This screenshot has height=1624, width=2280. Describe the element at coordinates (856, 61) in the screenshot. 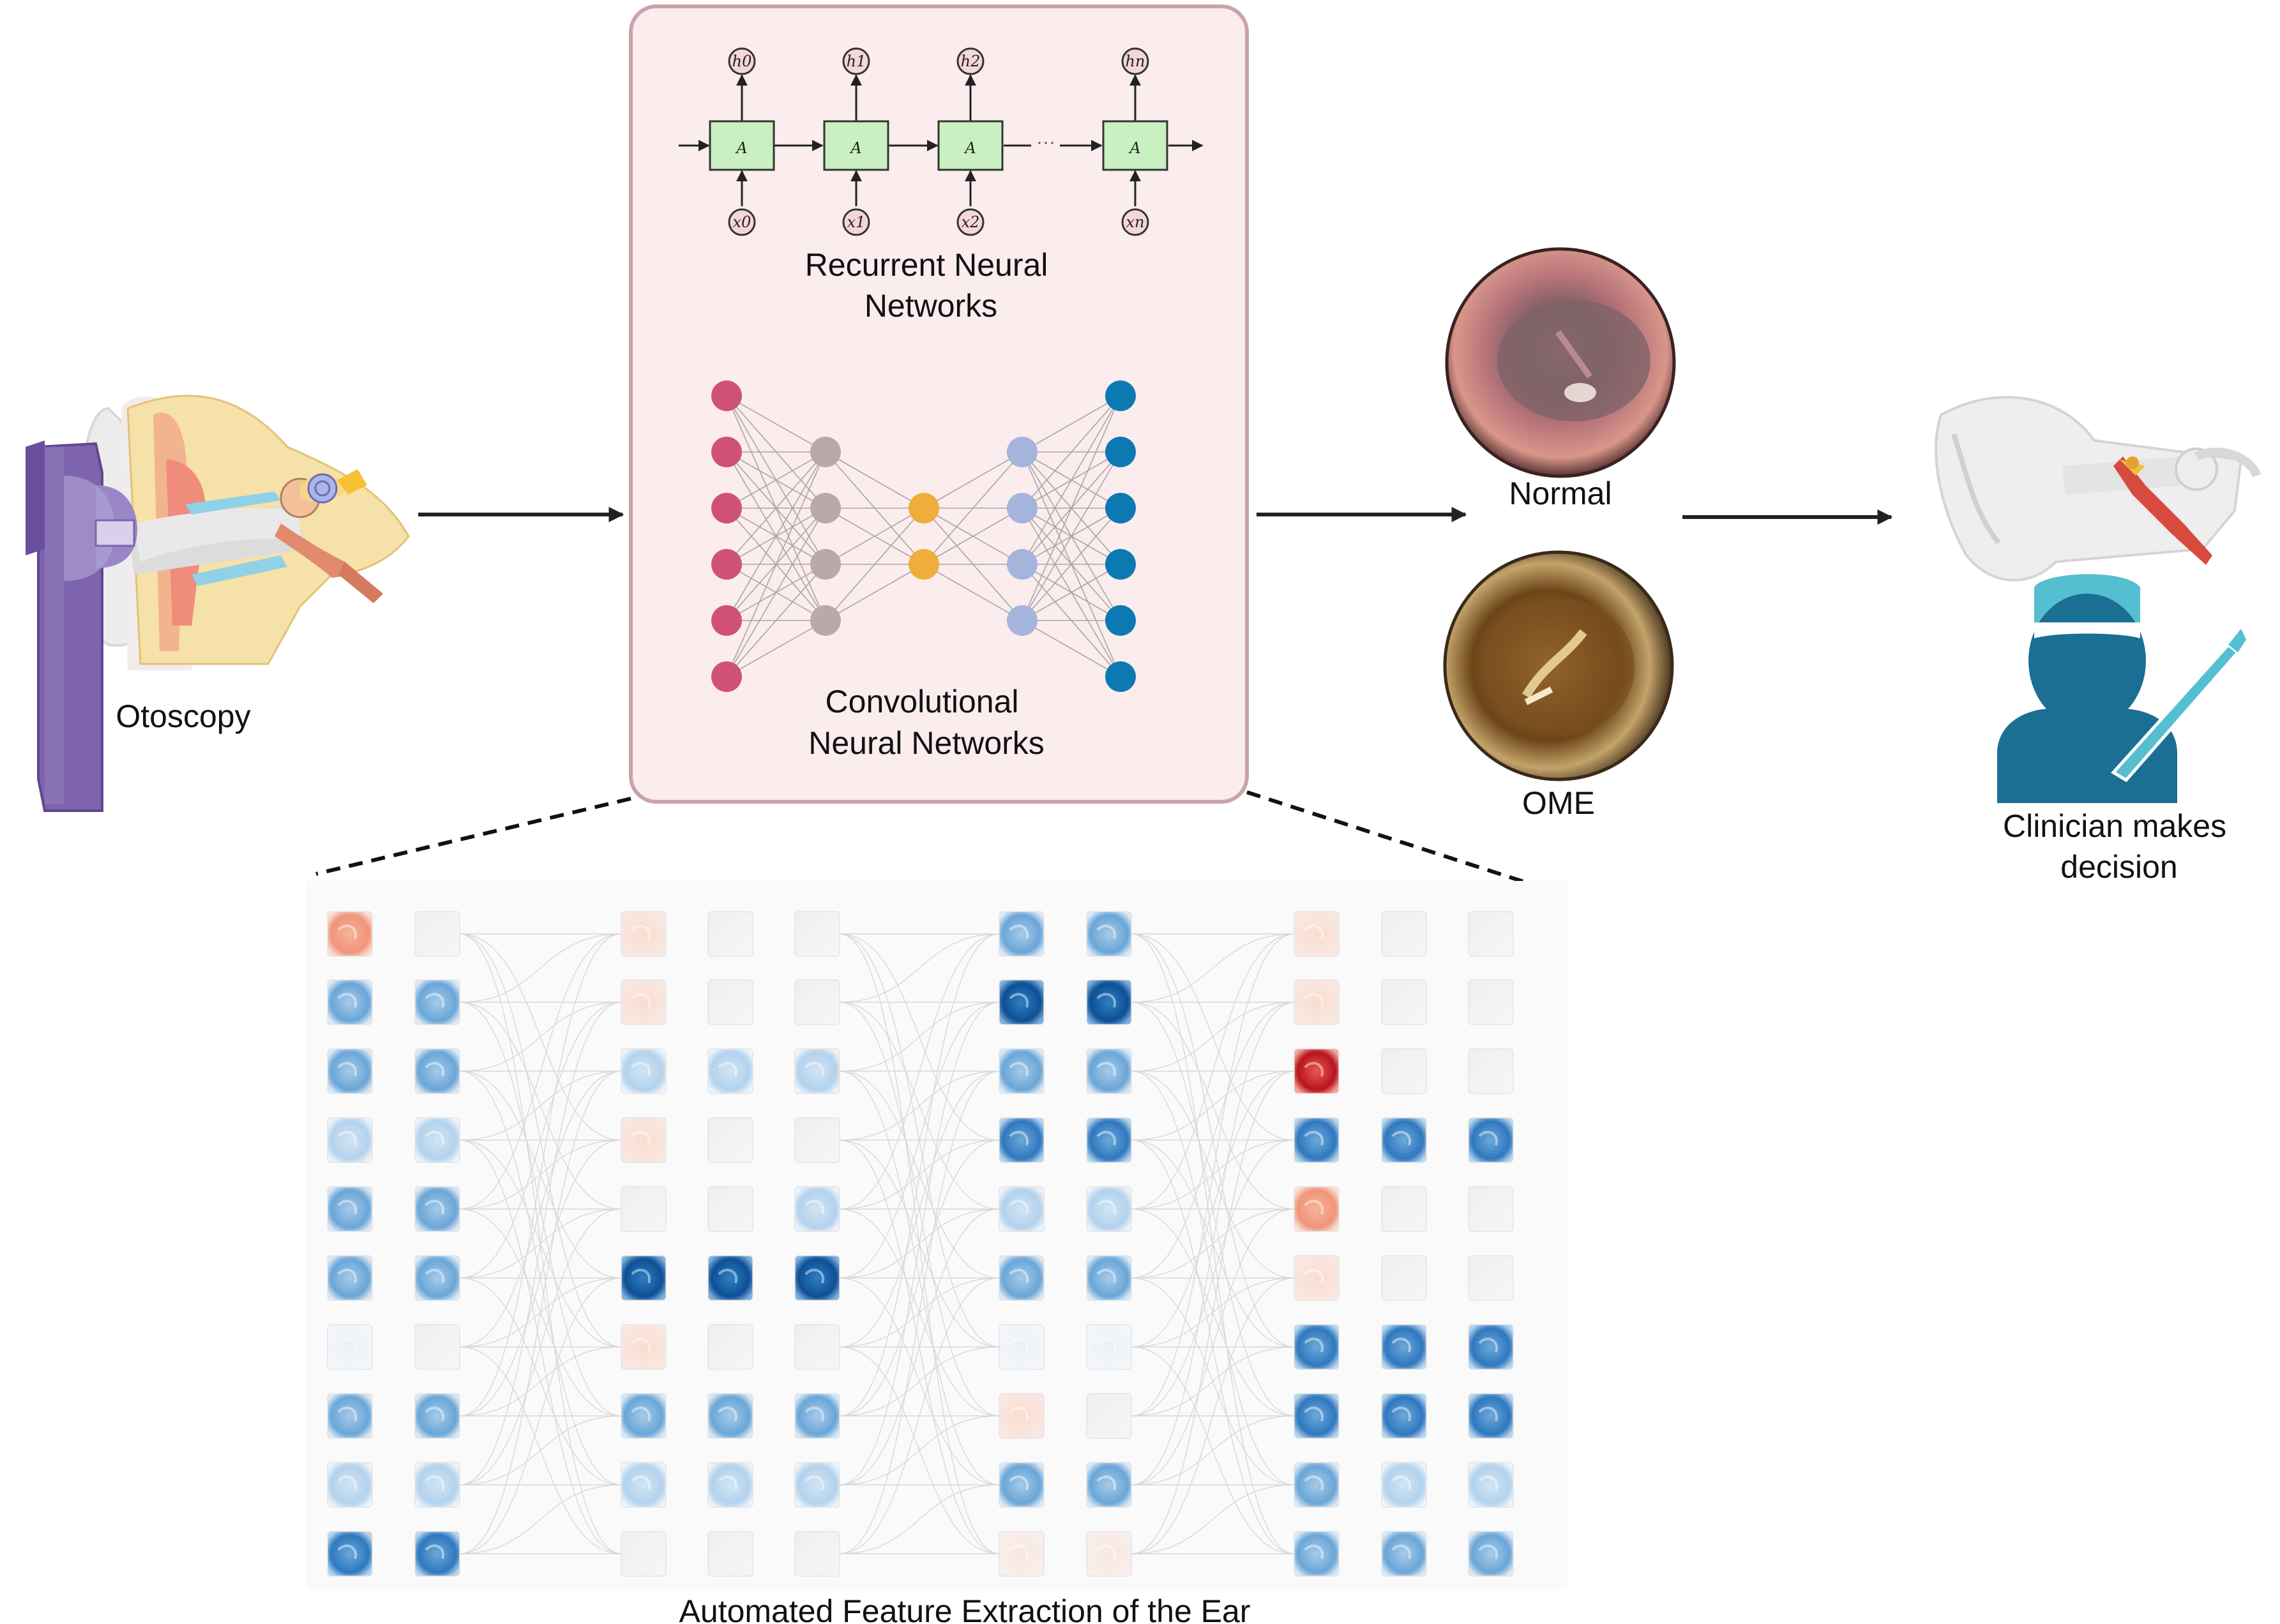

I see `svg-text: h1` at that location.